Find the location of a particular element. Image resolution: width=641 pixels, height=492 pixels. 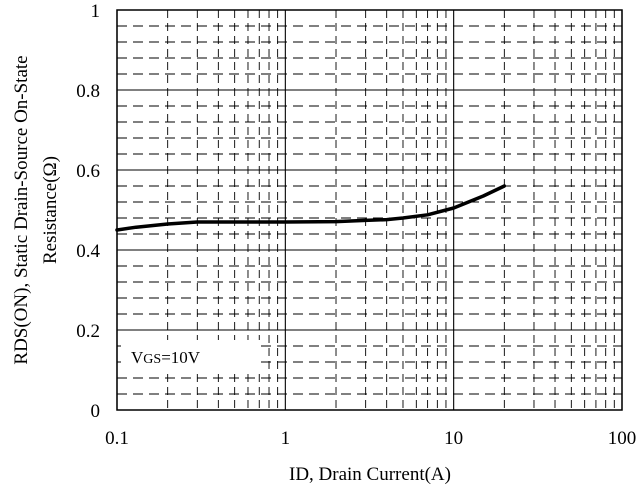

x-axis-title: ID, Drain Current(A) is located at coordinates (370, 474).